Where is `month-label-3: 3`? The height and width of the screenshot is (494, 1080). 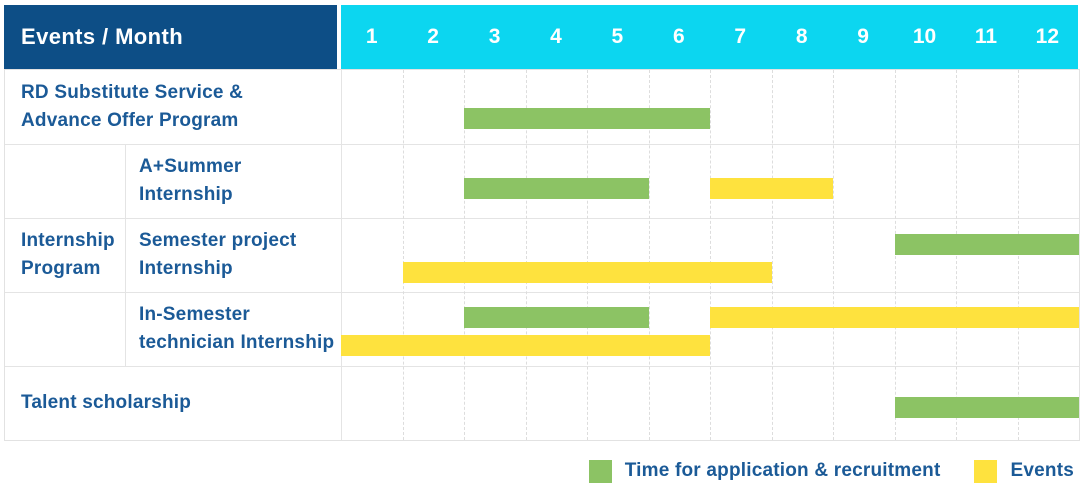 month-label-3: 3 is located at coordinates (494, 36).